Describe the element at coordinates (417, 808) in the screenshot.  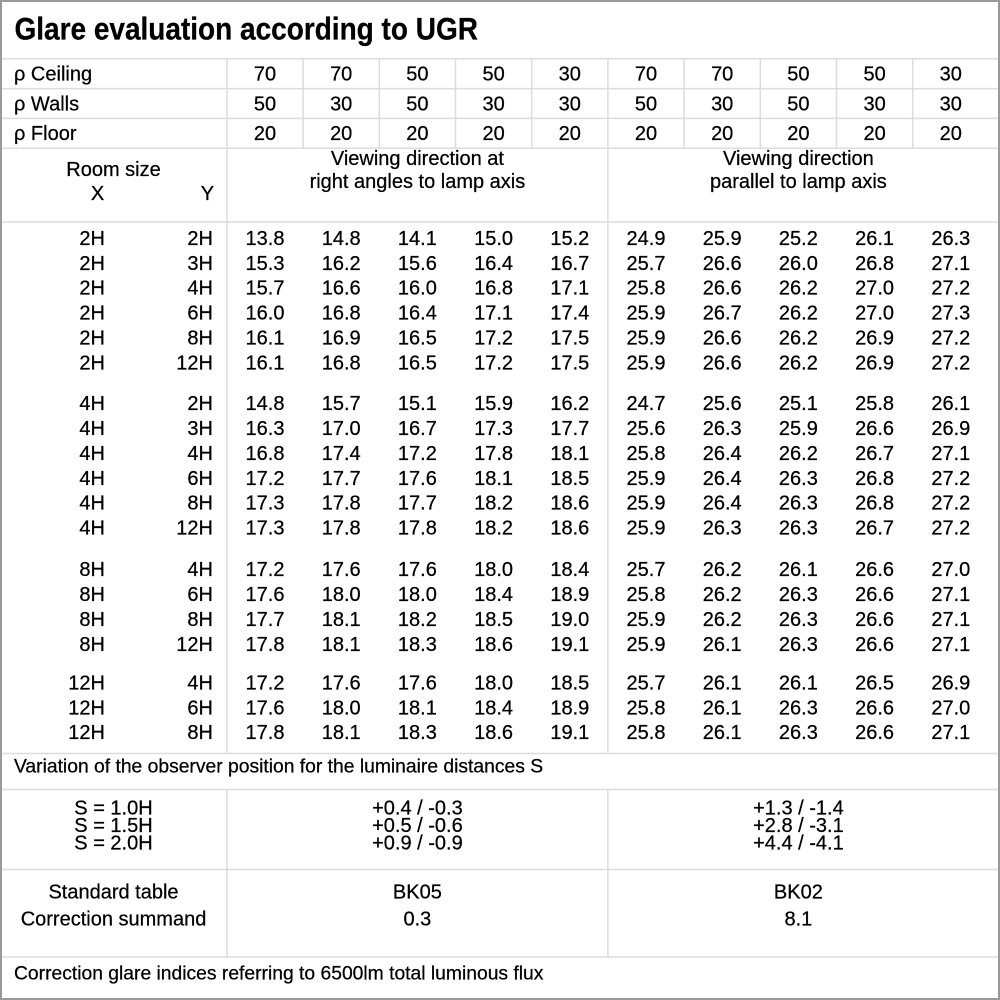
I see `svg-text: +0.4 / -0.3` at that location.